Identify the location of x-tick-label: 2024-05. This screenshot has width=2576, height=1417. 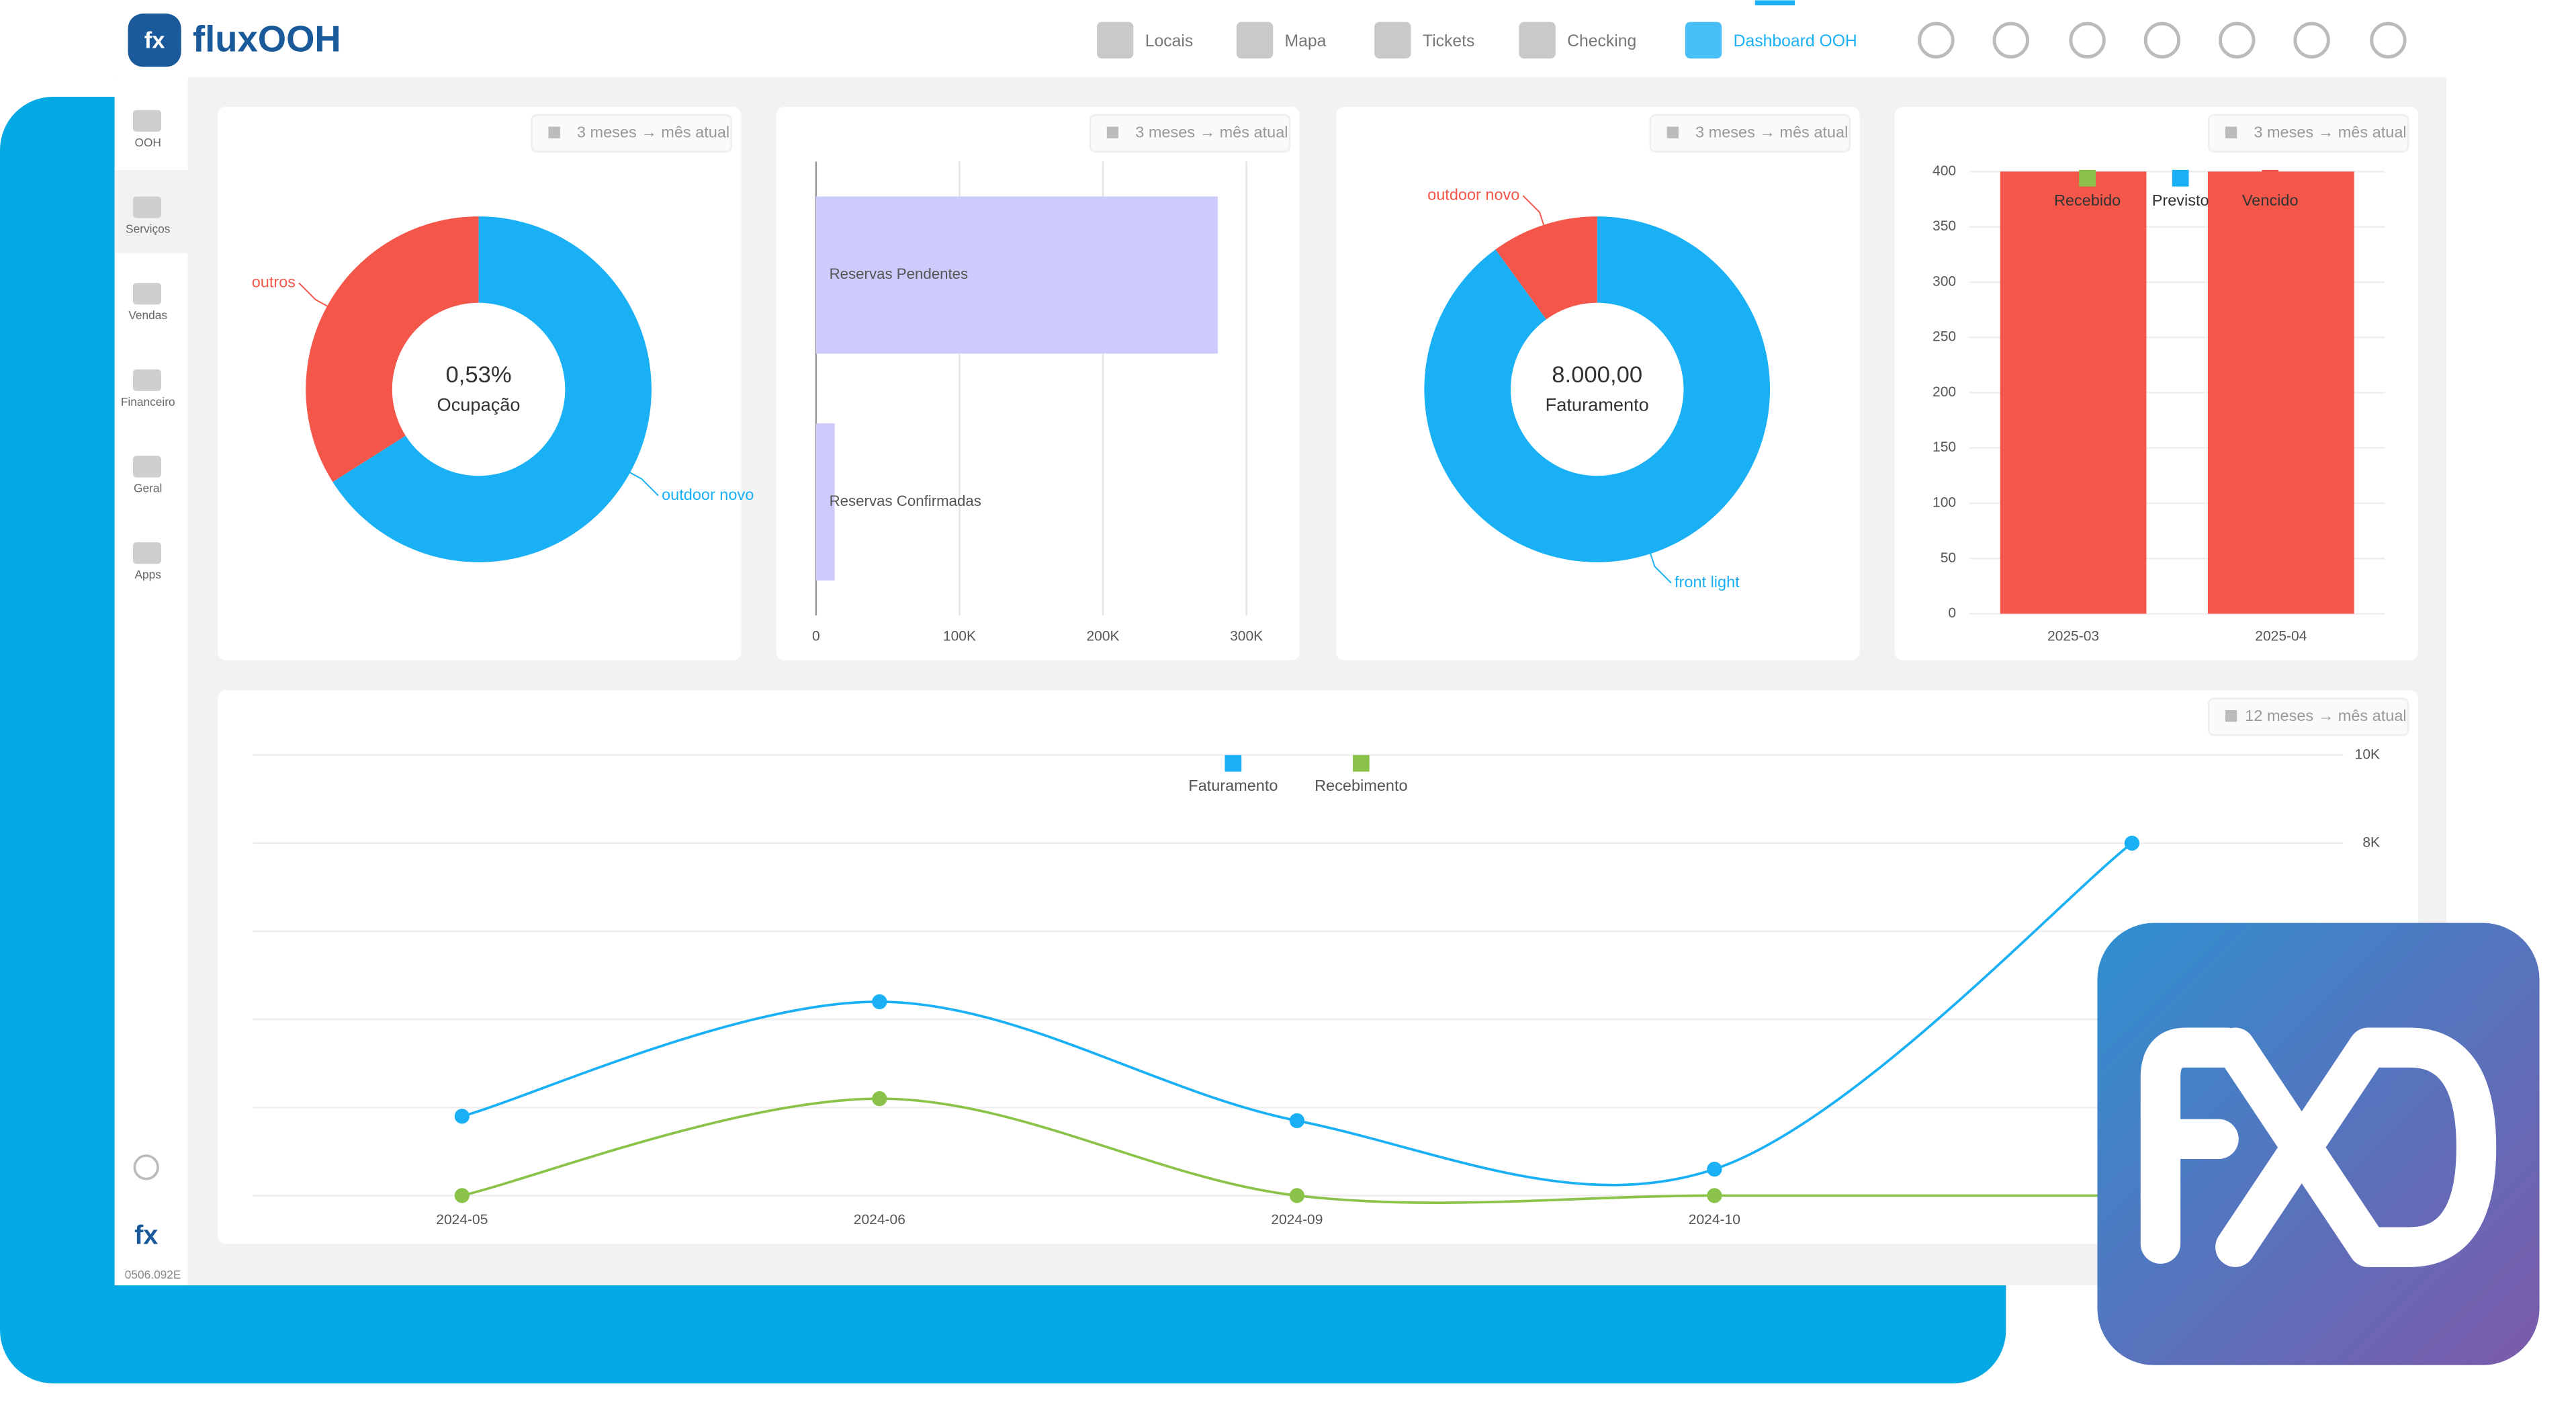
(462, 1220).